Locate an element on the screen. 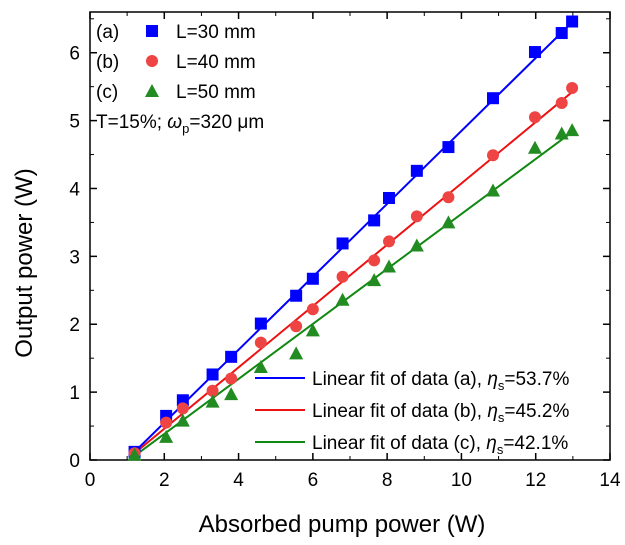 This screenshot has height=545, width=625. x-tick-label: 0 is located at coordinates (90, 480).